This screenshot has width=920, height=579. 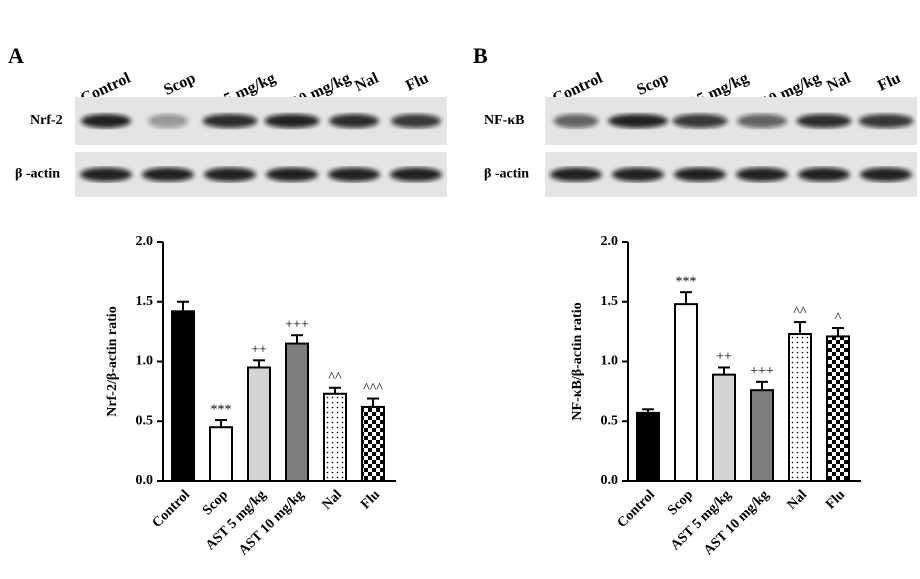 What do you see at coordinates (838, 317) in the screenshot?
I see `significance-label: ^` at bounding box center [838, 317].